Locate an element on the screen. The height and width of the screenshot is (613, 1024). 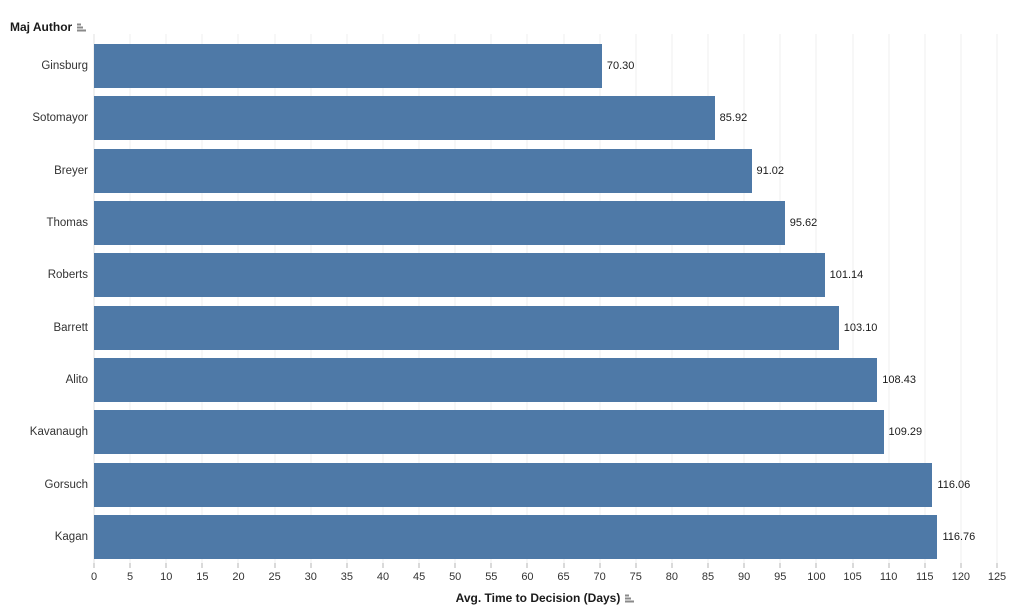
category-label: Thomas is located at coordinates (67, 223).